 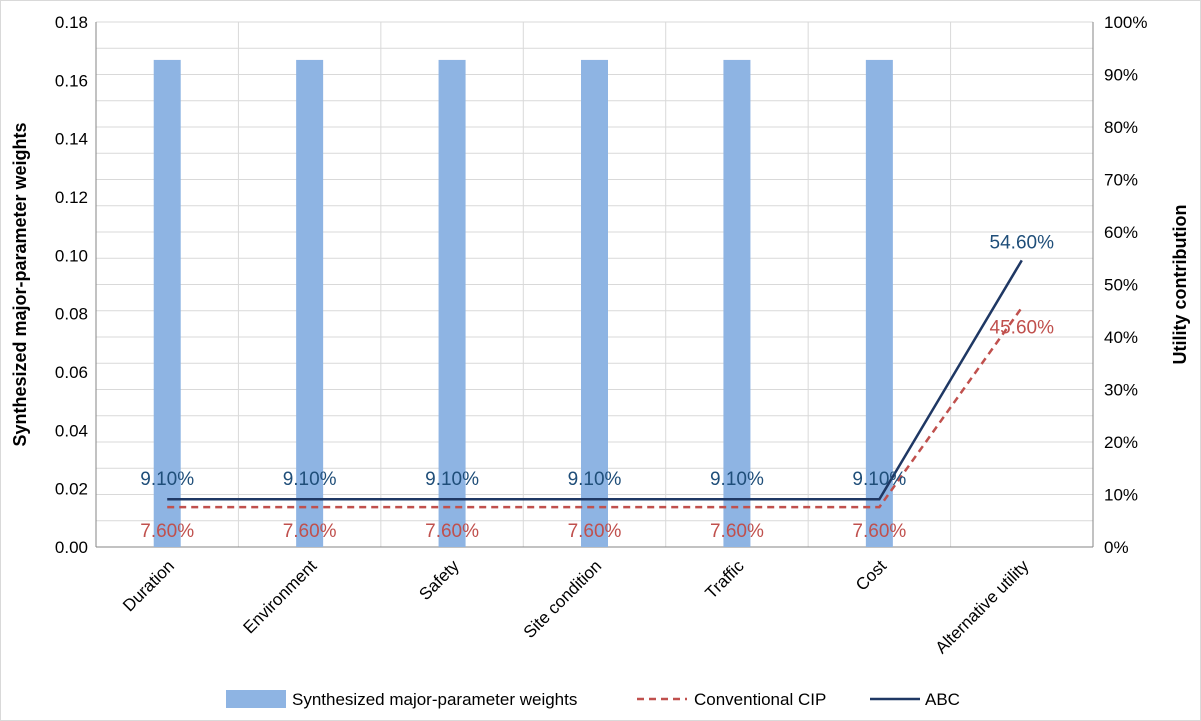 What do you see at coordinates (71, 547) in the screenshot?
I see `y-tick-label: 0.00` at bounding box center [71, 547].